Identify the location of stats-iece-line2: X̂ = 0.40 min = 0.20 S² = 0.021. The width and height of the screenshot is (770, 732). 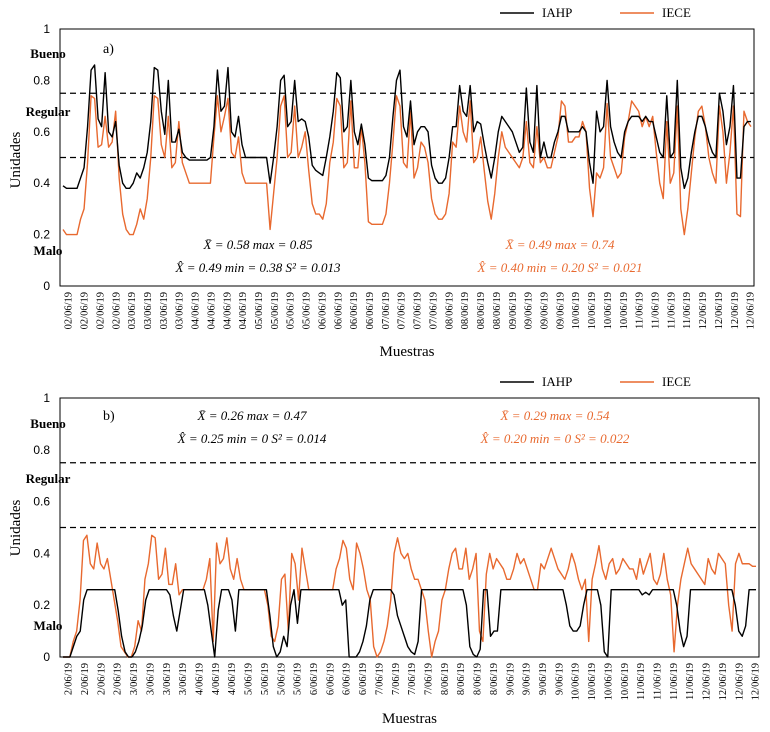
(560, 267).